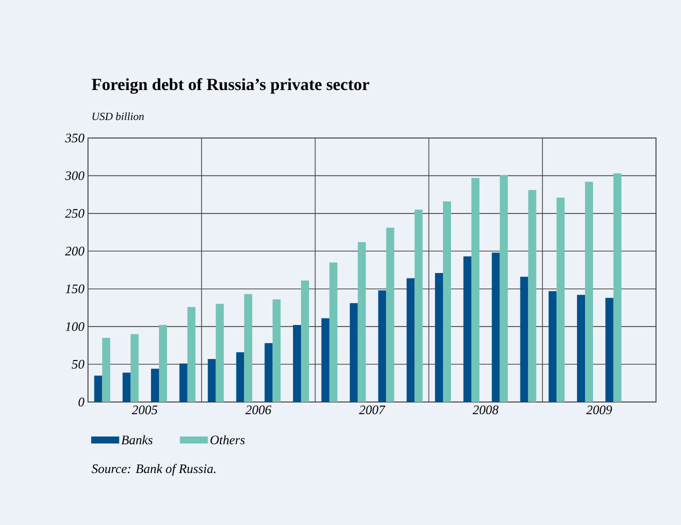 This screenshot has width=681, height=525. What do you see at coordinates (75, 326) in the screenshot?
I see `y-tick-label: 100` at bounding box center [75, 326].